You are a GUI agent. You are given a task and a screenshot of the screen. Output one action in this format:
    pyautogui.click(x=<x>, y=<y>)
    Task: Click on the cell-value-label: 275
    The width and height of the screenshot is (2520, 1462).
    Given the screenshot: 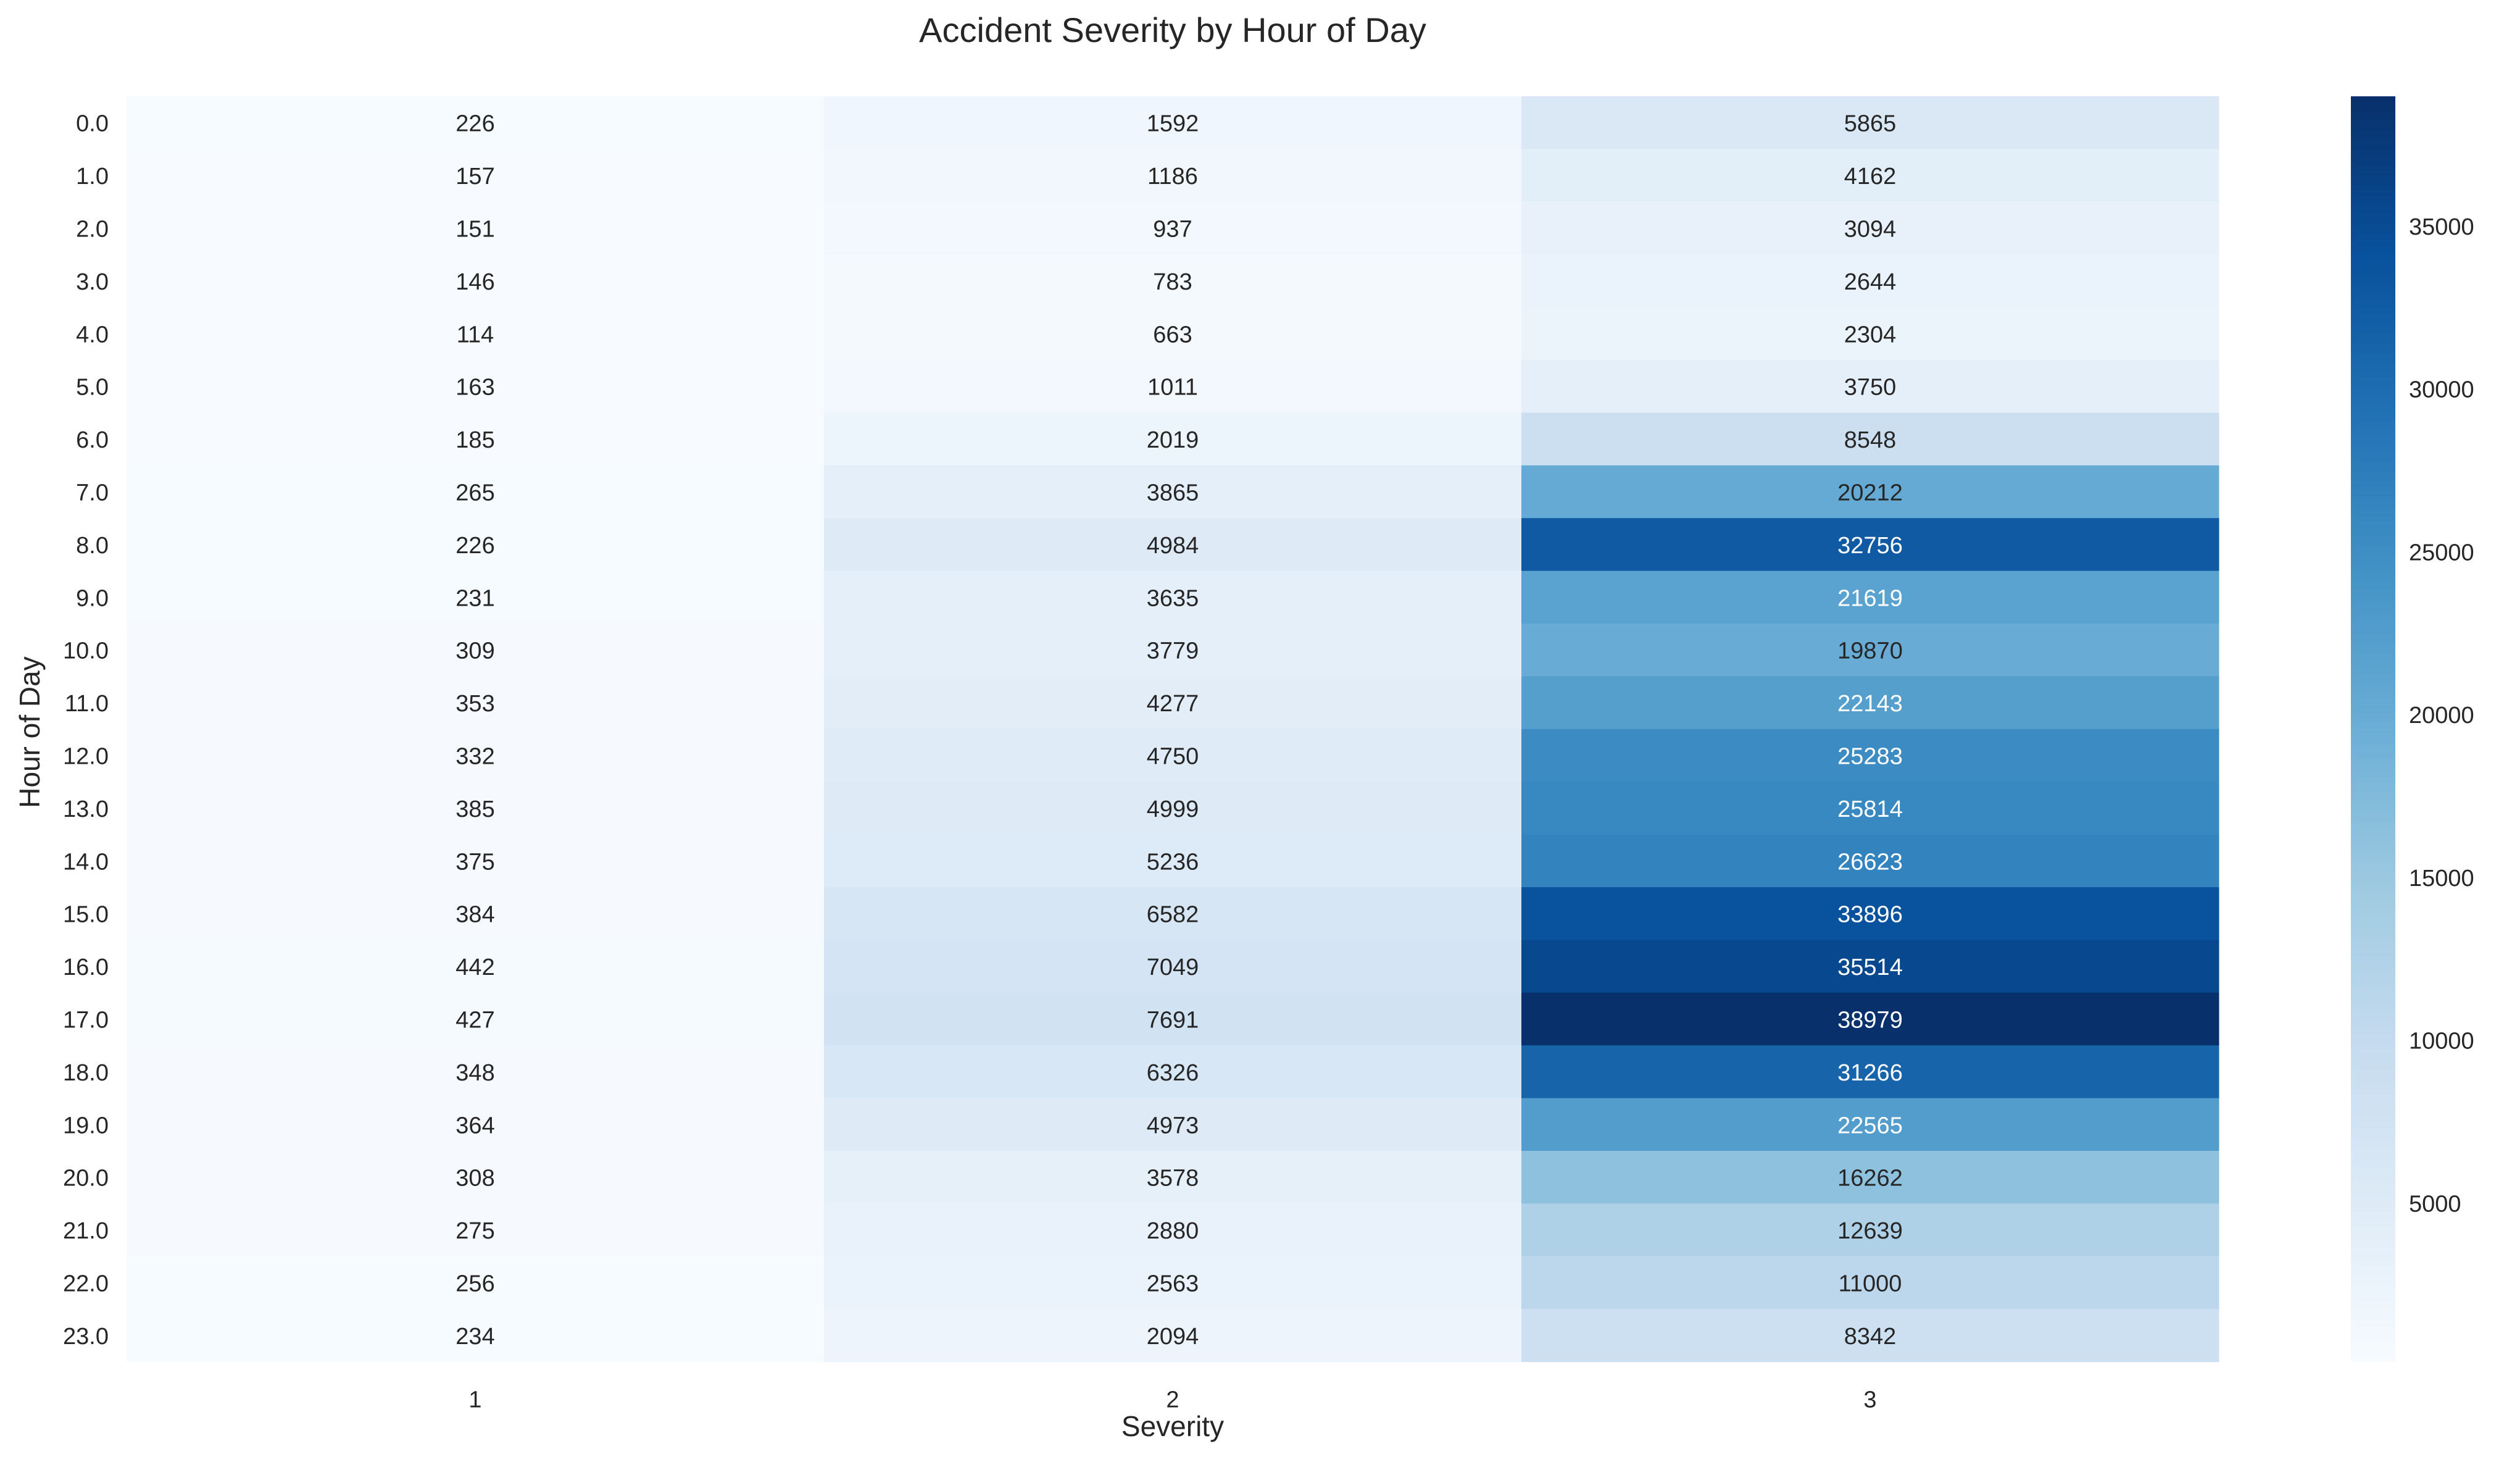 What is the action you would take?
    pyautogui.click(x=474, y=1231)
    